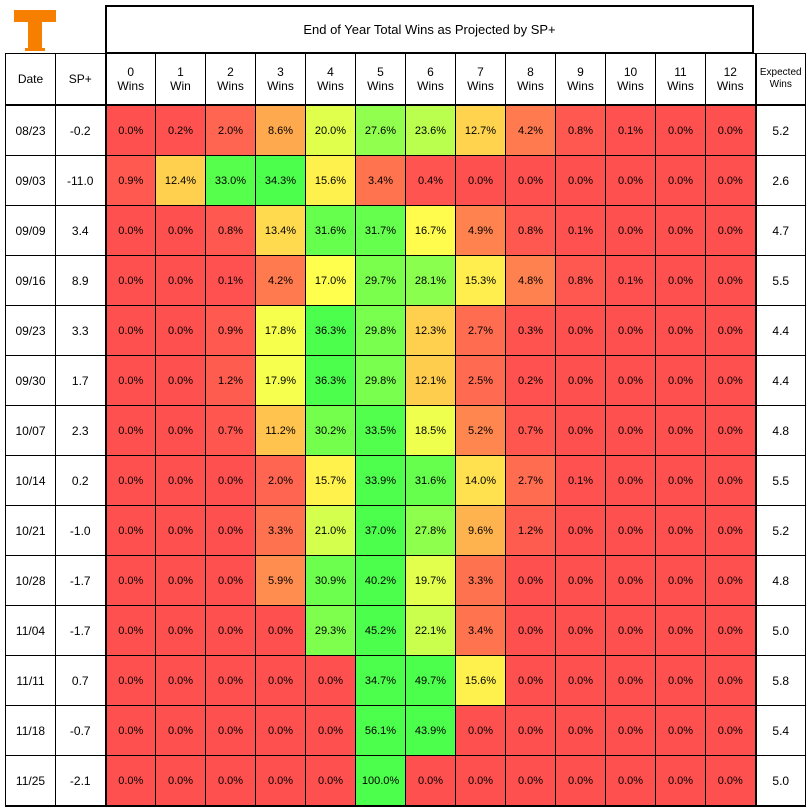  I want to click on probability-cell: 8.6%, so click(280, 130).